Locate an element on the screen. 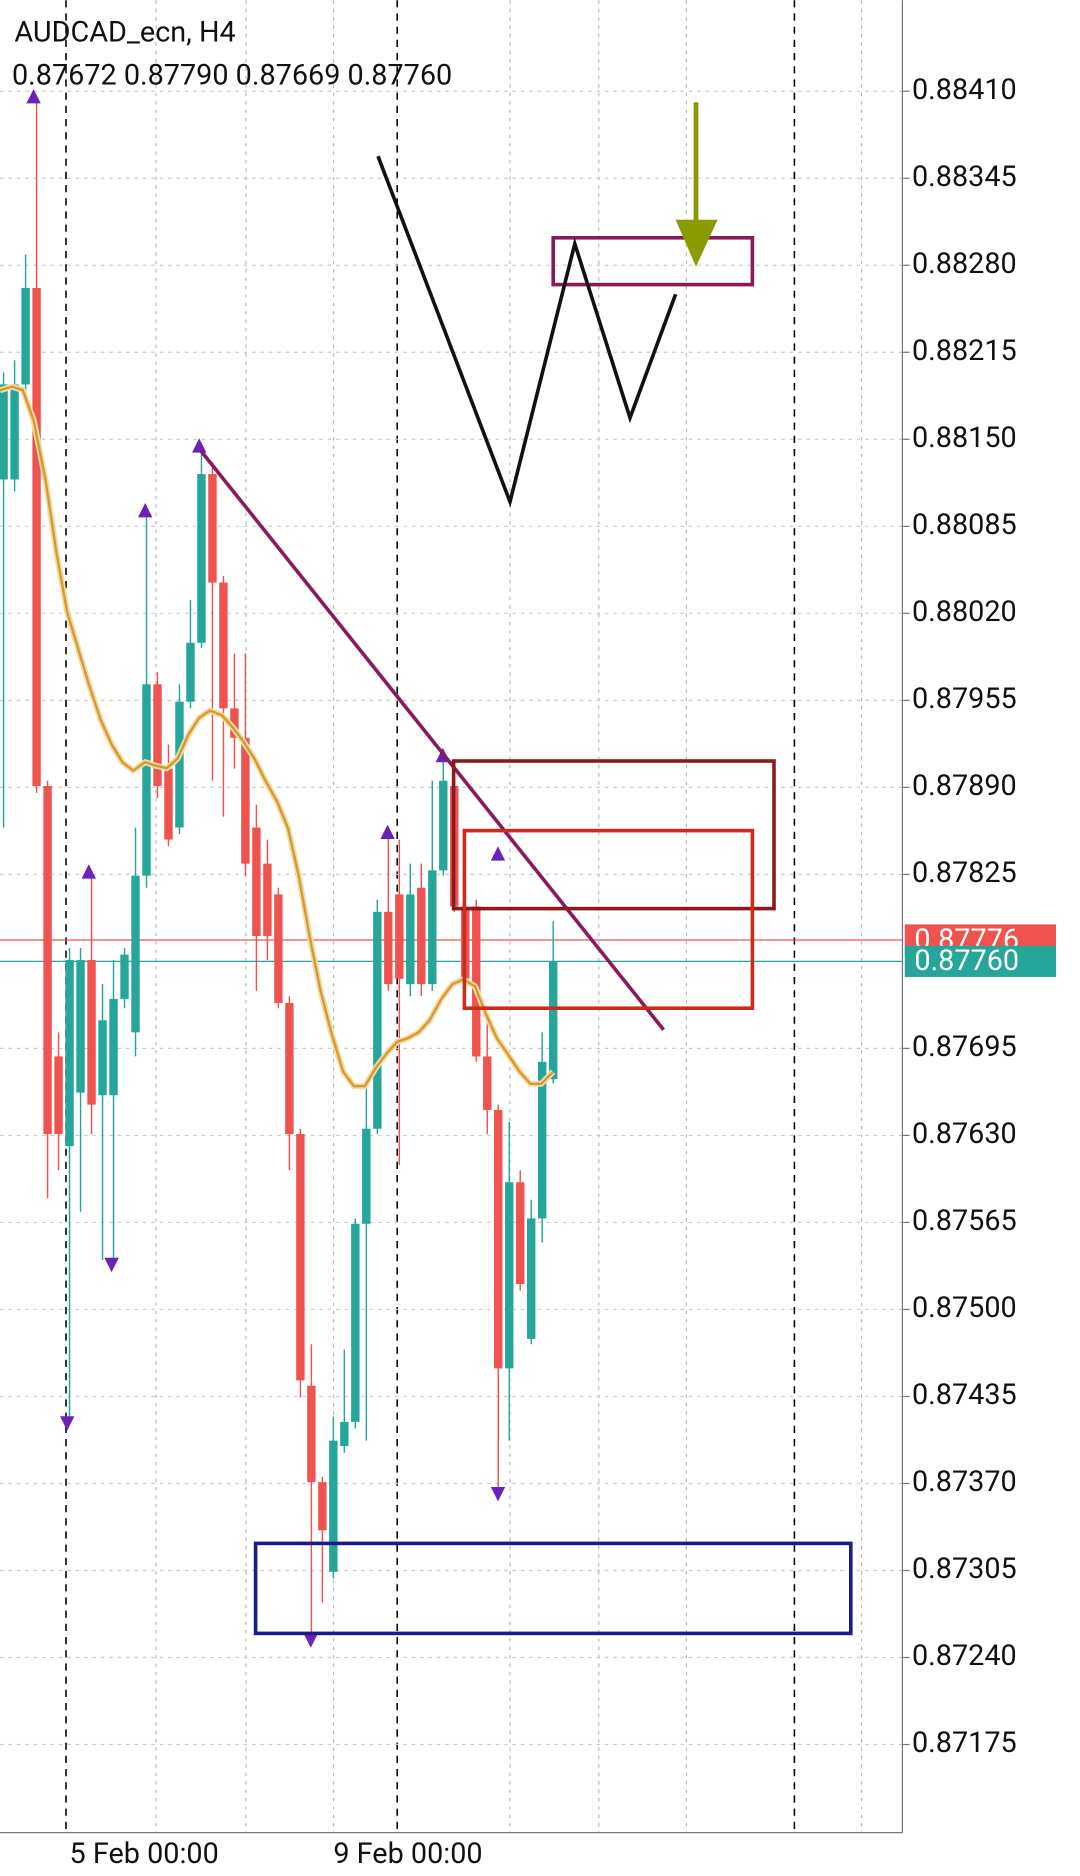 Image resolution: width=1080 pixels, height=1876 pixels. symbol-title: AUDCAD_ecn, H4 is located at coordinates (124, 32).